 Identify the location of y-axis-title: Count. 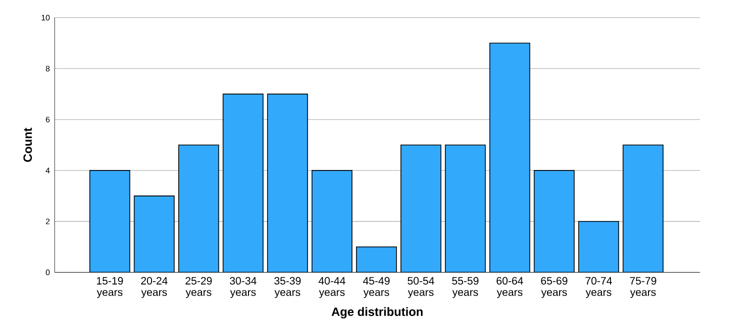
(27, 145).